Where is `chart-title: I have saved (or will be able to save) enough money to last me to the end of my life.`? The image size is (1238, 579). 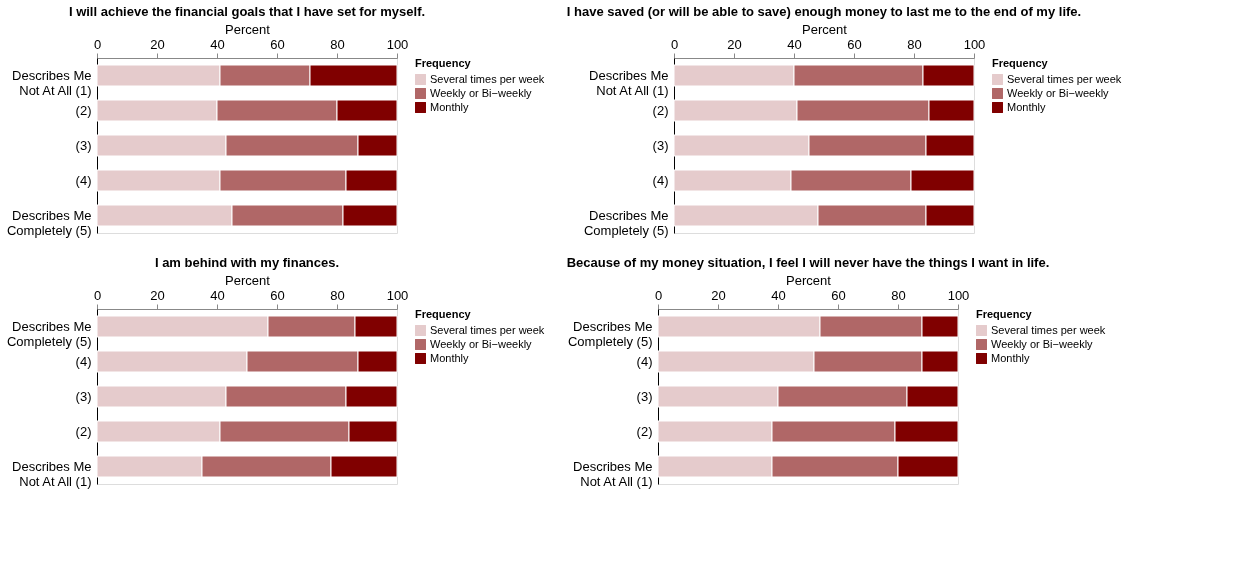 chart-title: I have saved (or will be able to save) enough money to last me to the end of my life. is located at coordinates (824, 11).